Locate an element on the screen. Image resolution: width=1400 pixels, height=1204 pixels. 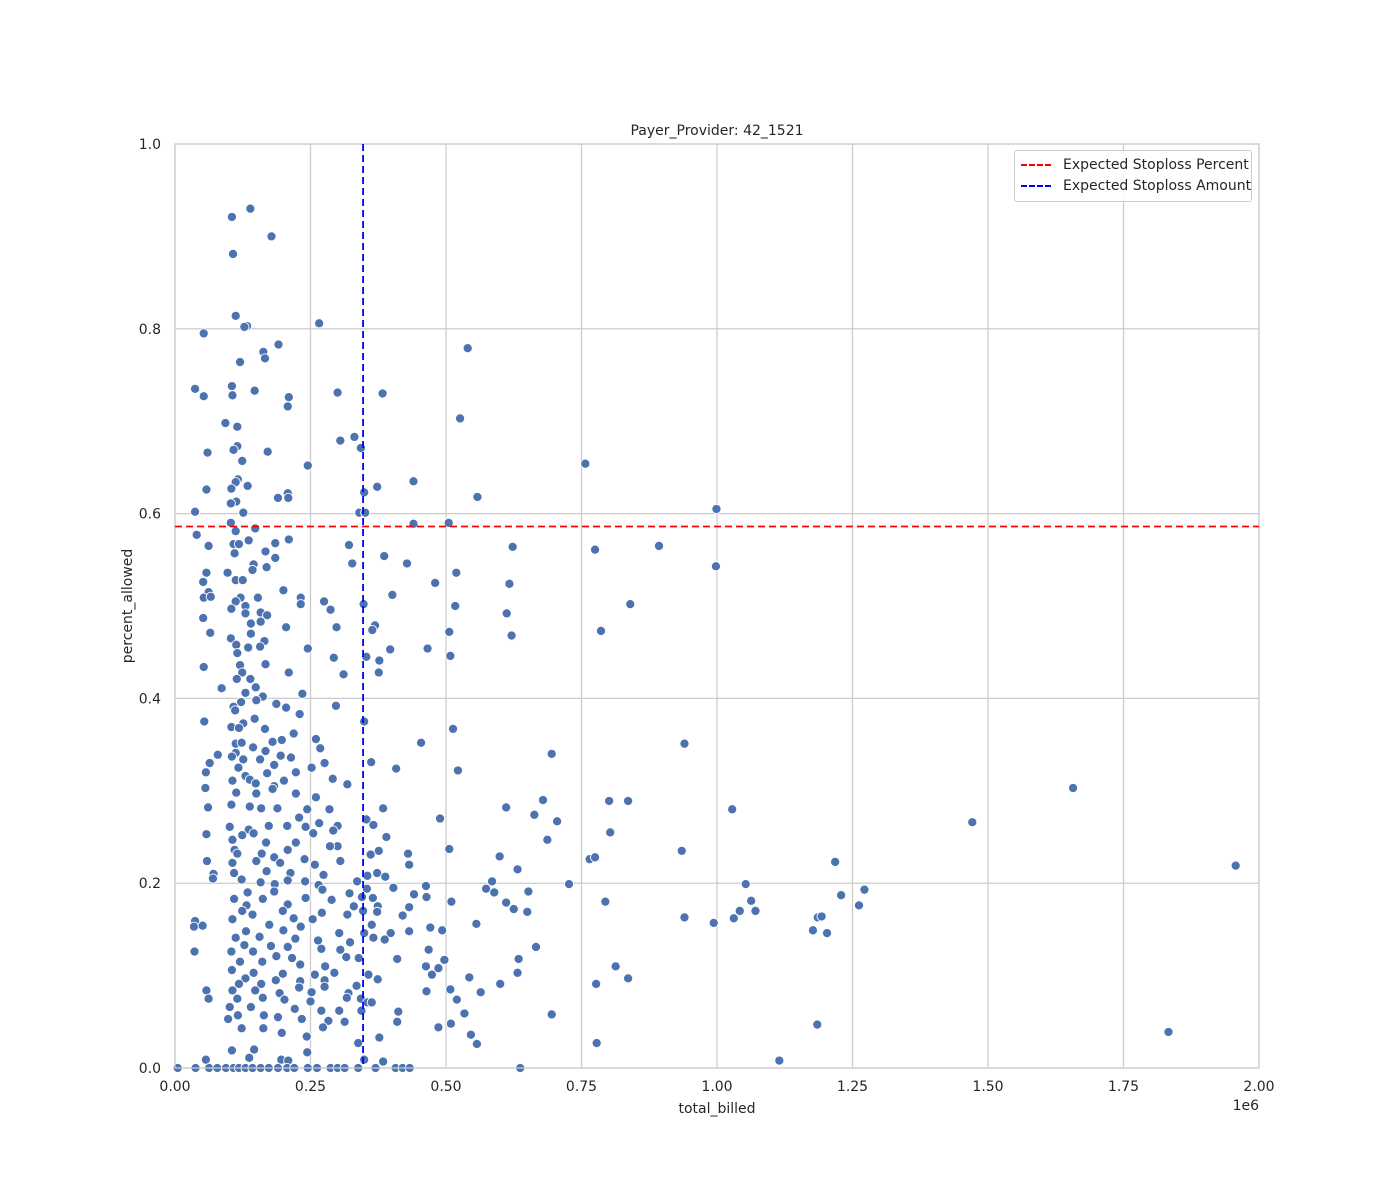
x-tick-label: 2.00 is located at coordinates (1258, 1087).